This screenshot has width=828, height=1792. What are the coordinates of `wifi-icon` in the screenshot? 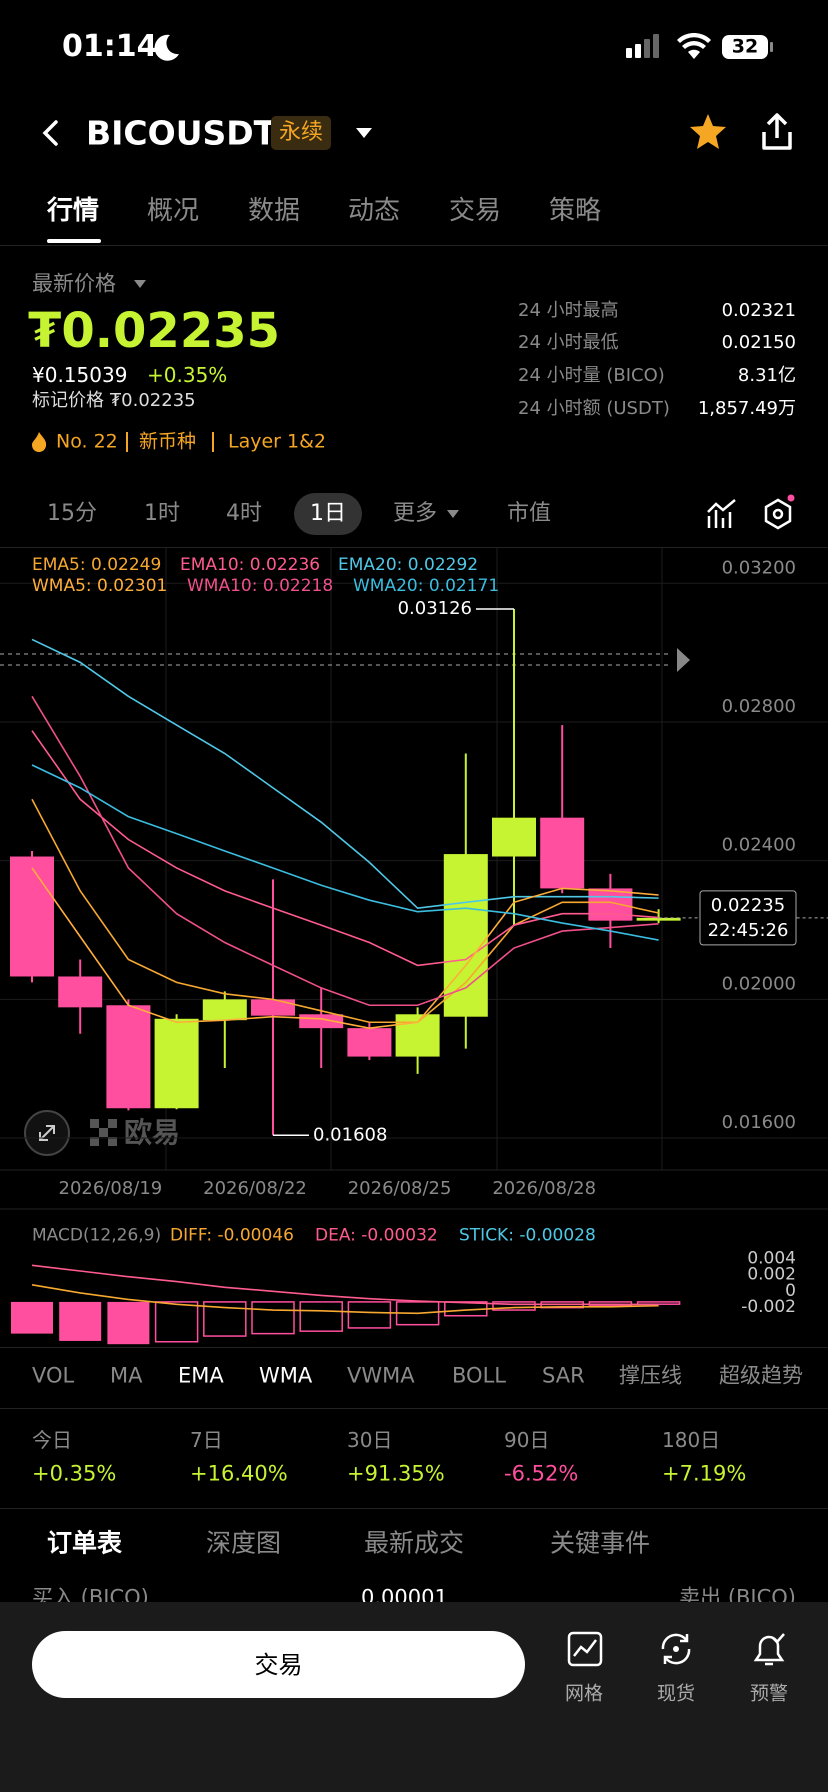 It's located at (694, 46).